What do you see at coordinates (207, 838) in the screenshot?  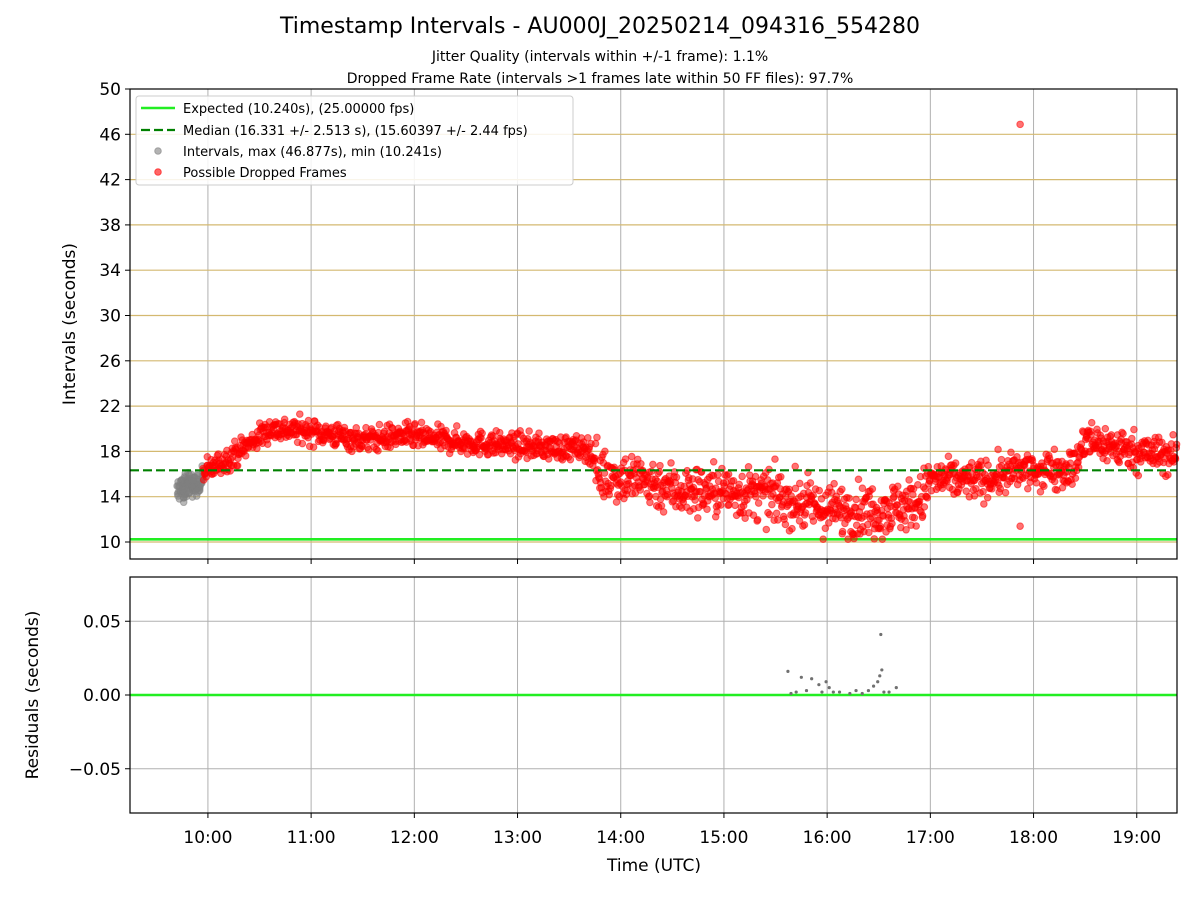 I see `x-tick-label: 10:00` at bounding box center [207, 838].